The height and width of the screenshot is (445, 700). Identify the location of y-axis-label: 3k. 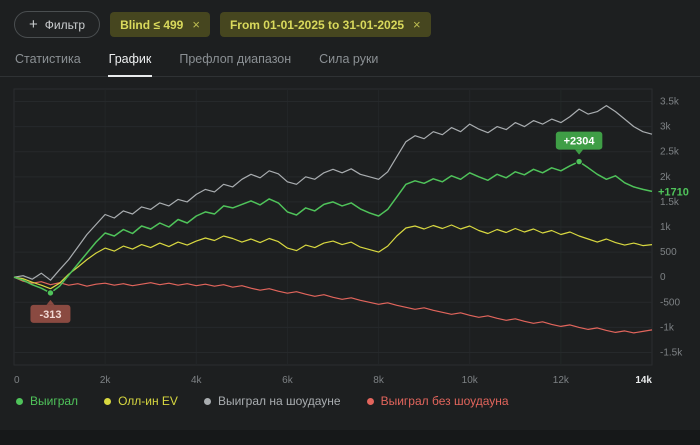
(666, 127).